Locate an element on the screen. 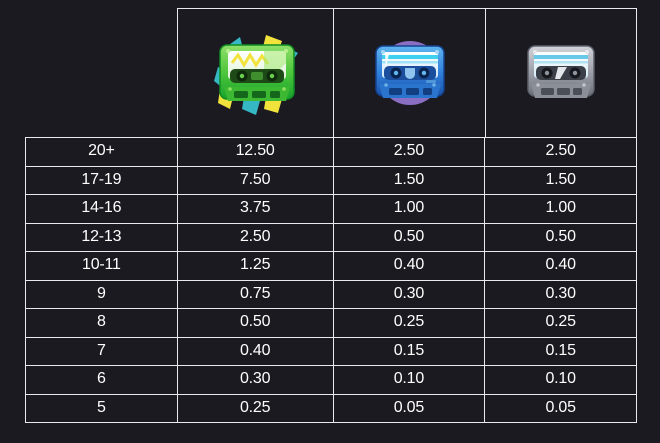  table-row: 9 0.75 0.30 0.30 is located at coordinates (331, 294).